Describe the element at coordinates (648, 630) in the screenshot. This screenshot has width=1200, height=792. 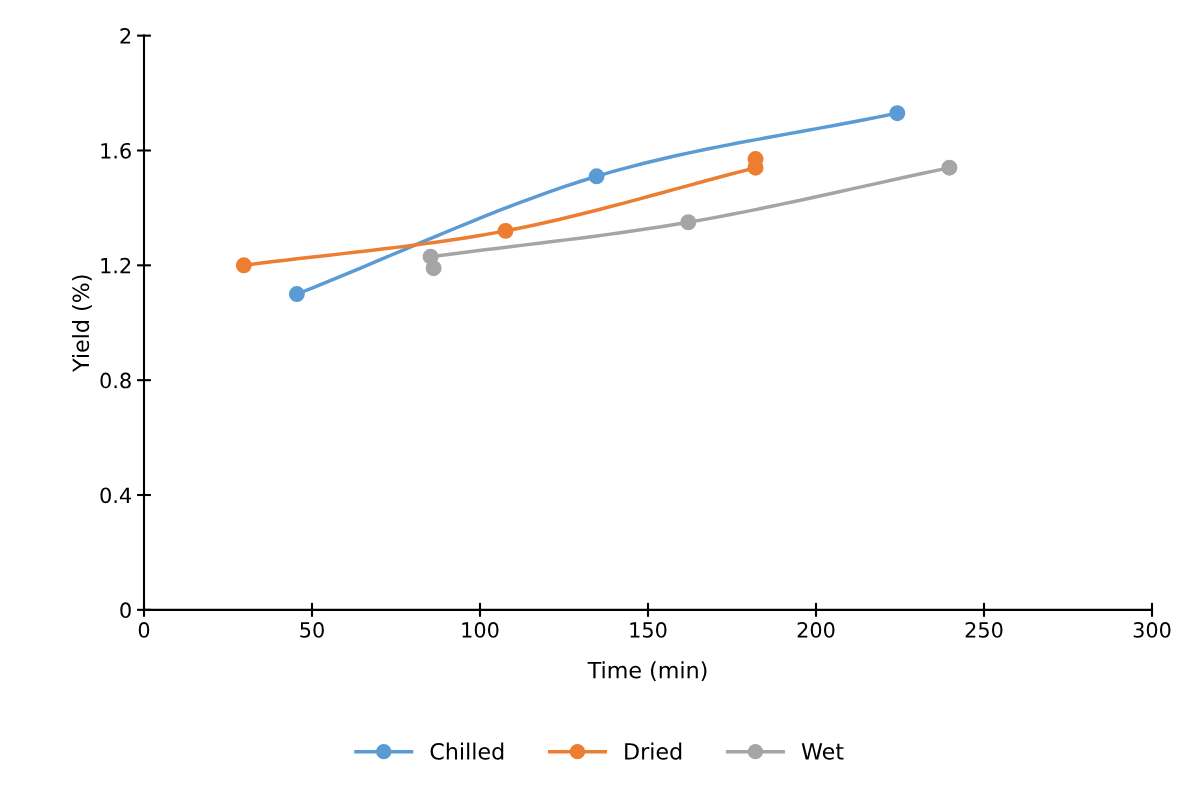
I see `x-tick-label: 150` at that location.